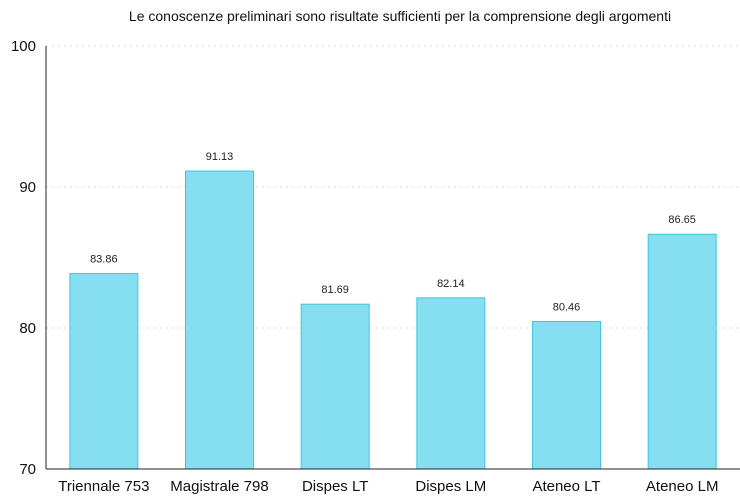 The width and height of the screenshot is (740, 497). Describe the element at coordinates (335, 290) in the screenshot. I see `data-label: 81.69` at that location.